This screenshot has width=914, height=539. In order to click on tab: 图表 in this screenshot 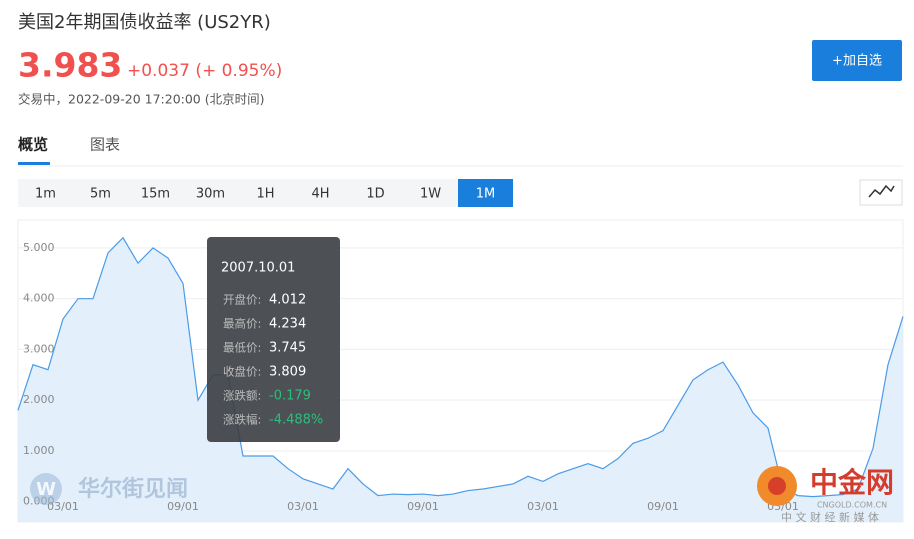, I will do `click(105, 145)`.